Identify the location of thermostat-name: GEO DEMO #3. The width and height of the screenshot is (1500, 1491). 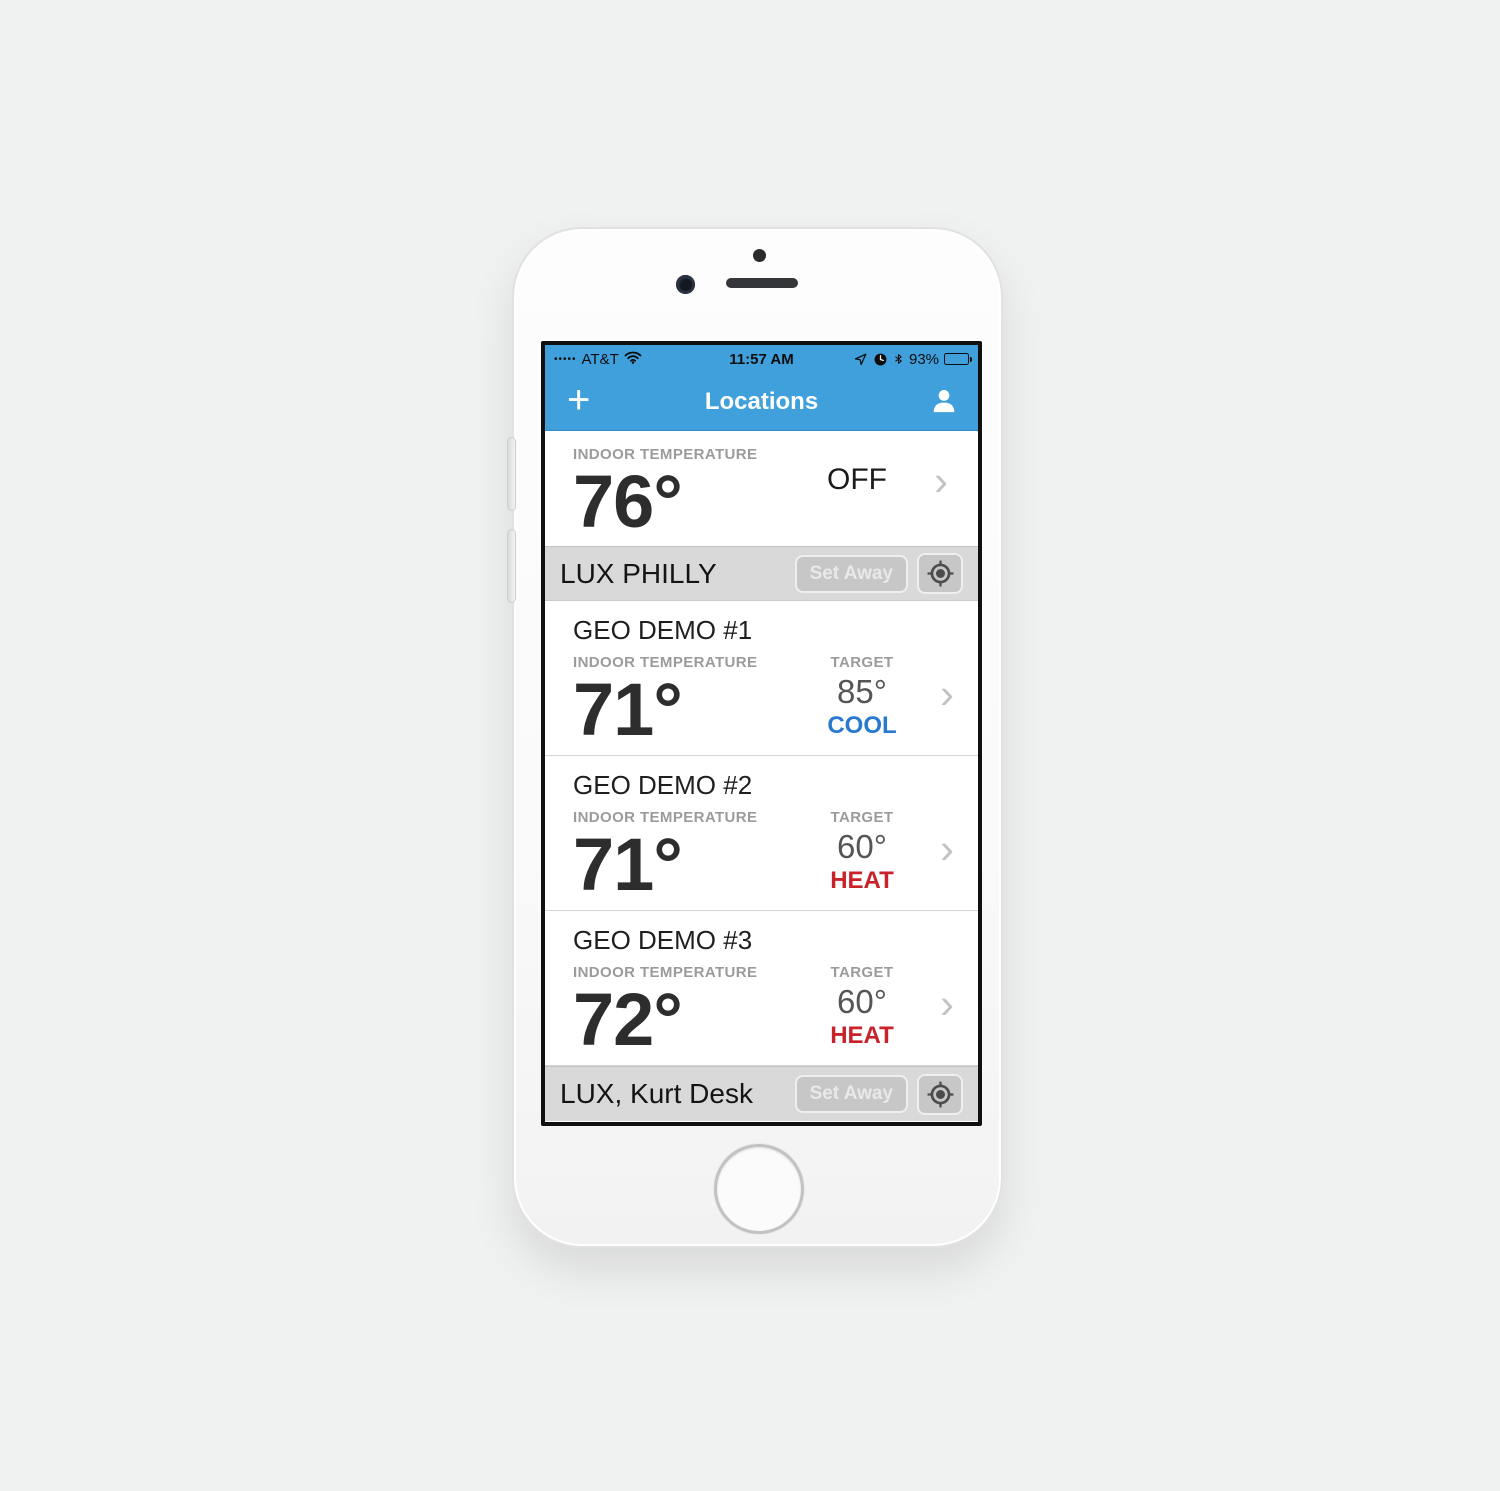
(663, 940).